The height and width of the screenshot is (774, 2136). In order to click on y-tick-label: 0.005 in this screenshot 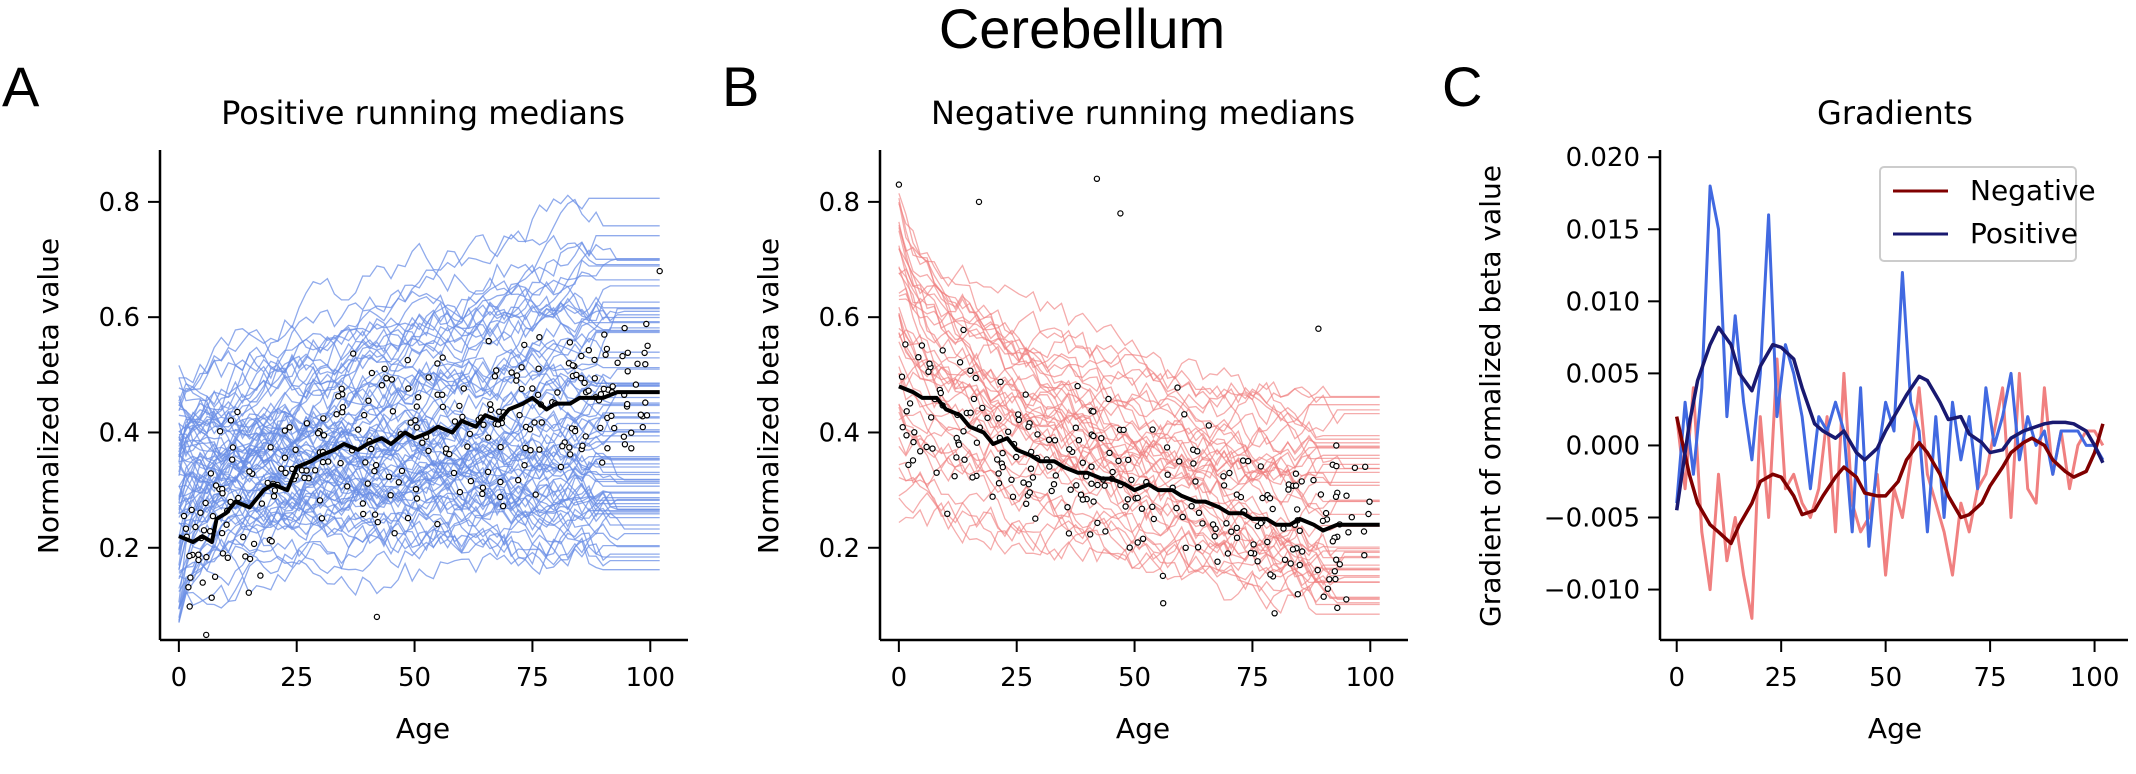, I will do `click(1603, 374)`.